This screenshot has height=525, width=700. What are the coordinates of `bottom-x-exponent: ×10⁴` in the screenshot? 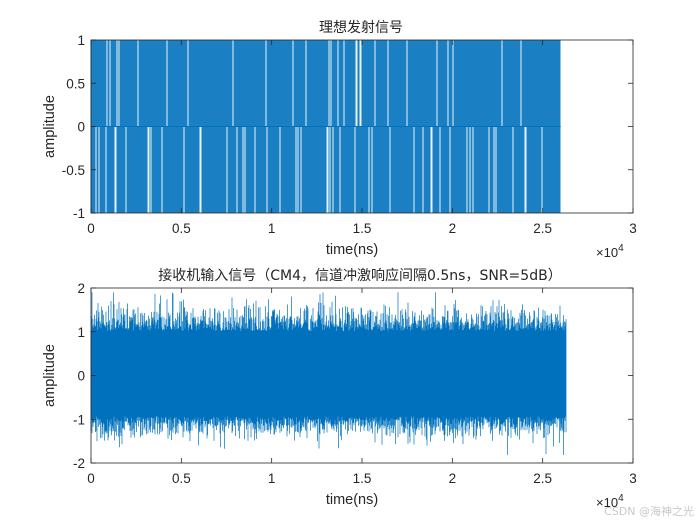 It's located at (610, 501).